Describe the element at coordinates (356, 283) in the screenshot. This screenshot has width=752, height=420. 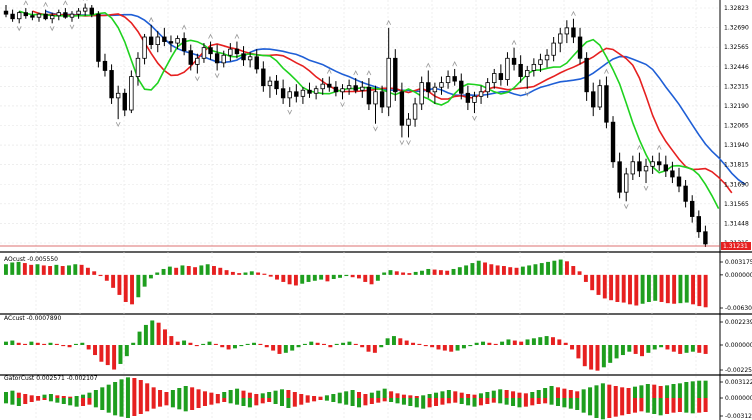
I see `ao-panel` at that location.